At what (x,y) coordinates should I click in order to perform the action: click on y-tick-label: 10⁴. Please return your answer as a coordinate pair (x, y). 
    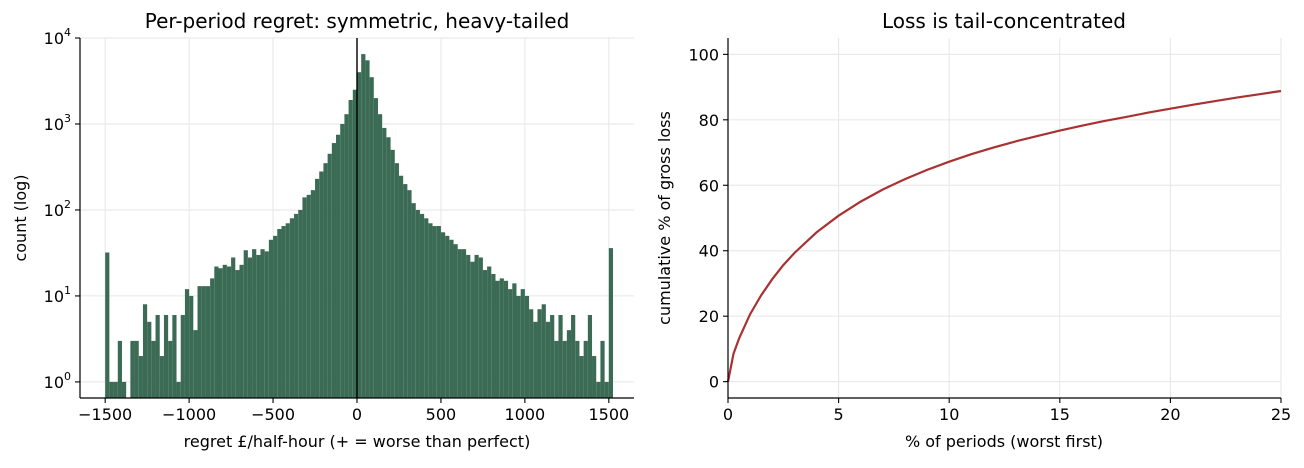
    Looking at the image, I should click on (57, 37).